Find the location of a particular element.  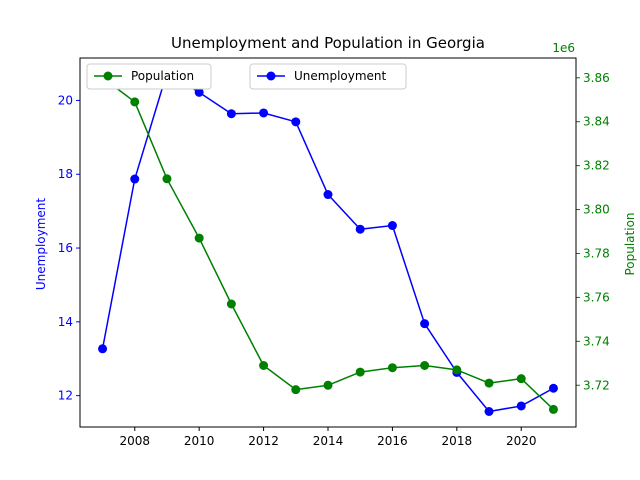

legend-unemployment: Unemployment is located at coordinates (328, 76).